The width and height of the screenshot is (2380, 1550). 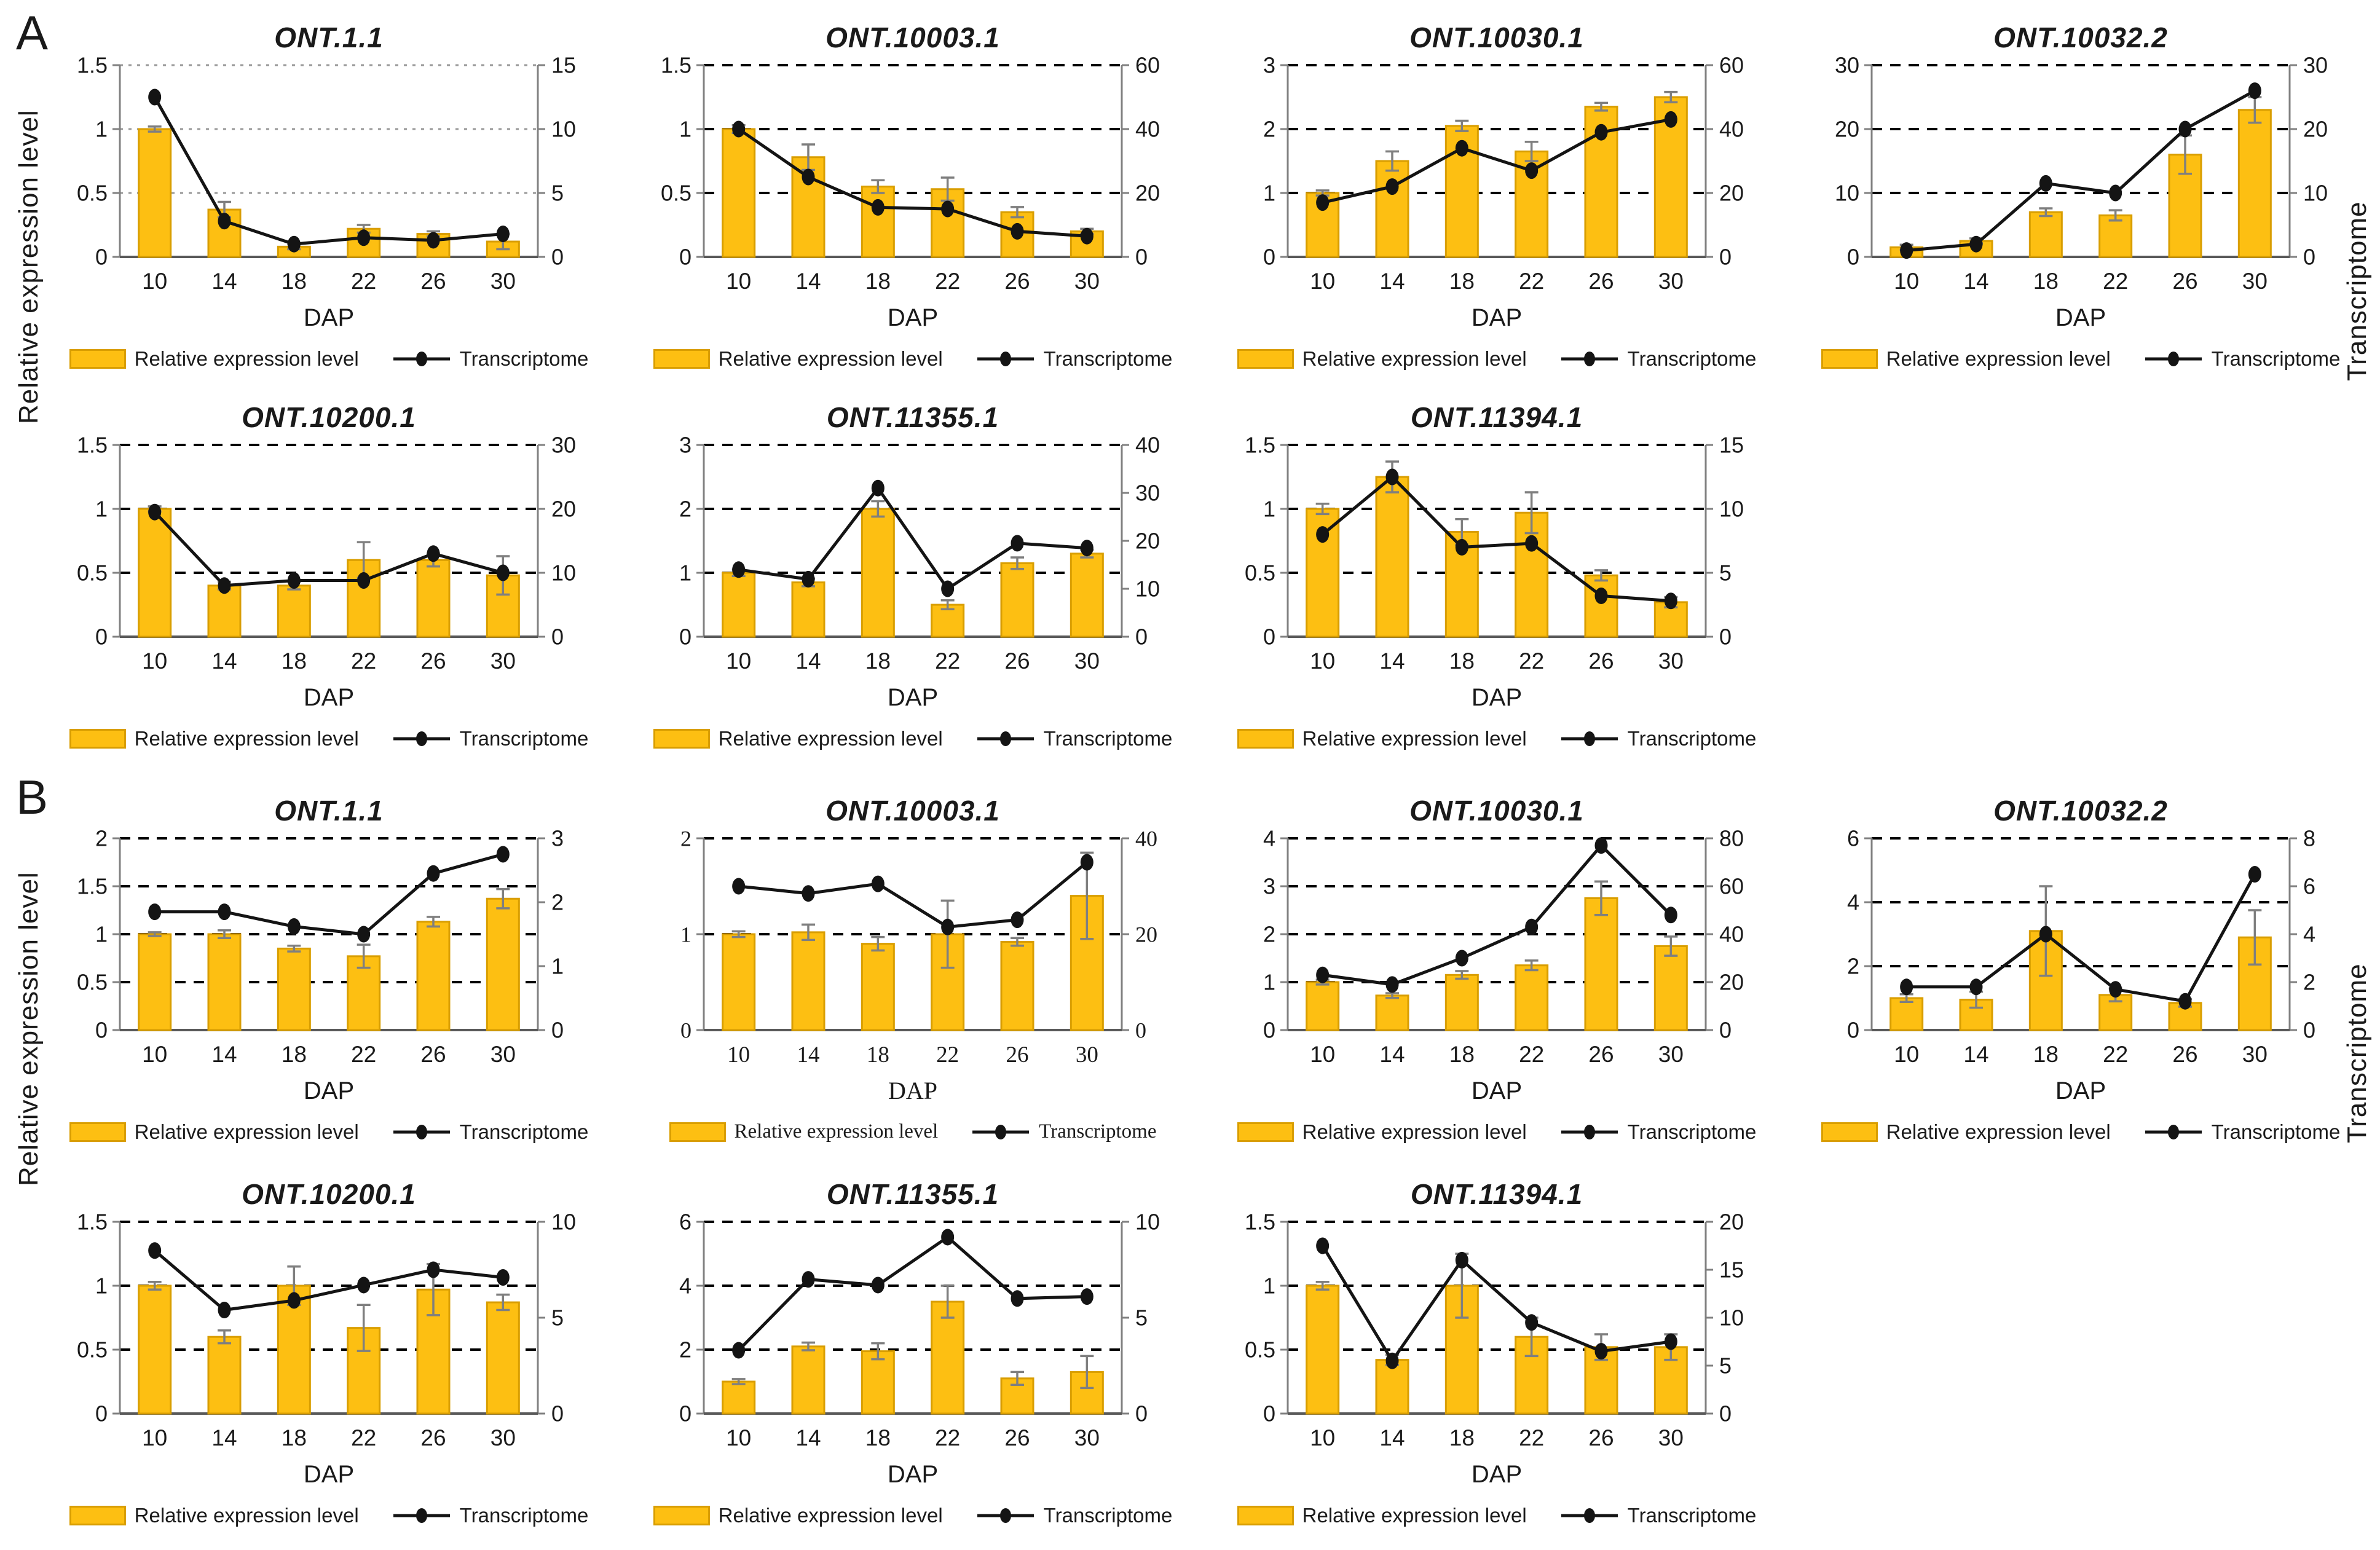 I want to click on chart-plot: 0 0.5 1 1.5 0 5 10 15 10 14 18 22 26 30 DAP, so click(x=328, y=200).